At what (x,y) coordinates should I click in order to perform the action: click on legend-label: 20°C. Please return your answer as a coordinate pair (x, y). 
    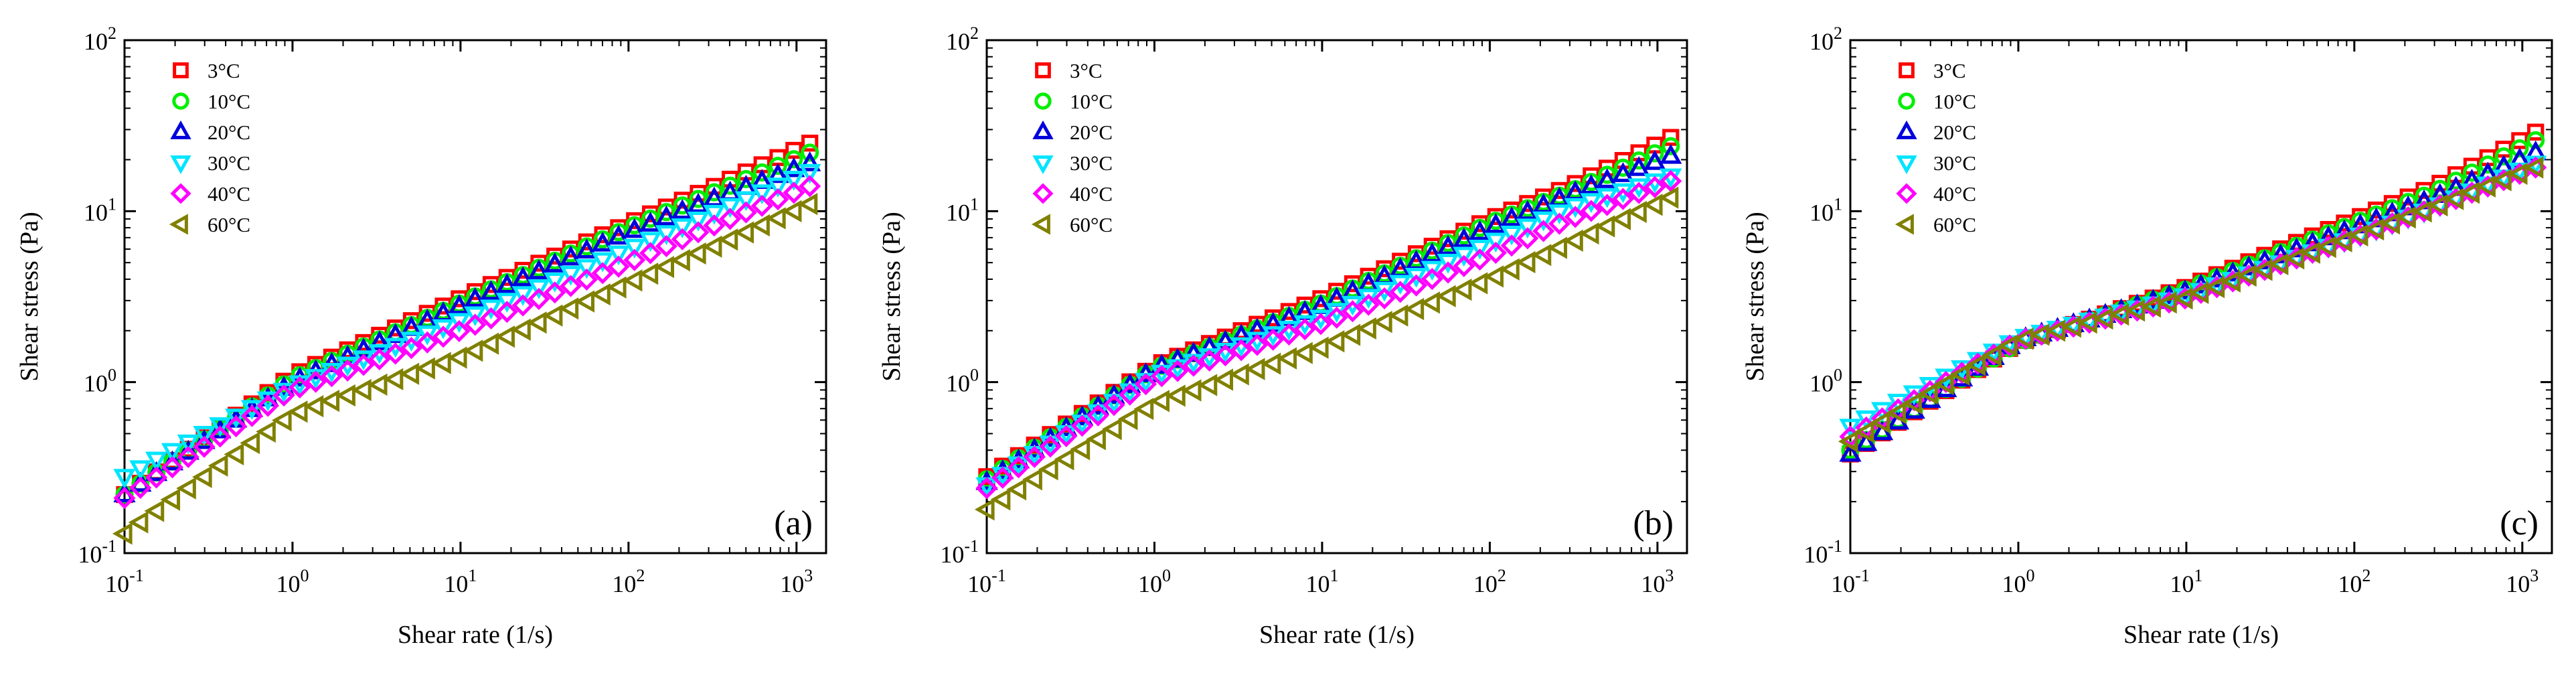
    Looking at the image, I should click on (1955, 132).